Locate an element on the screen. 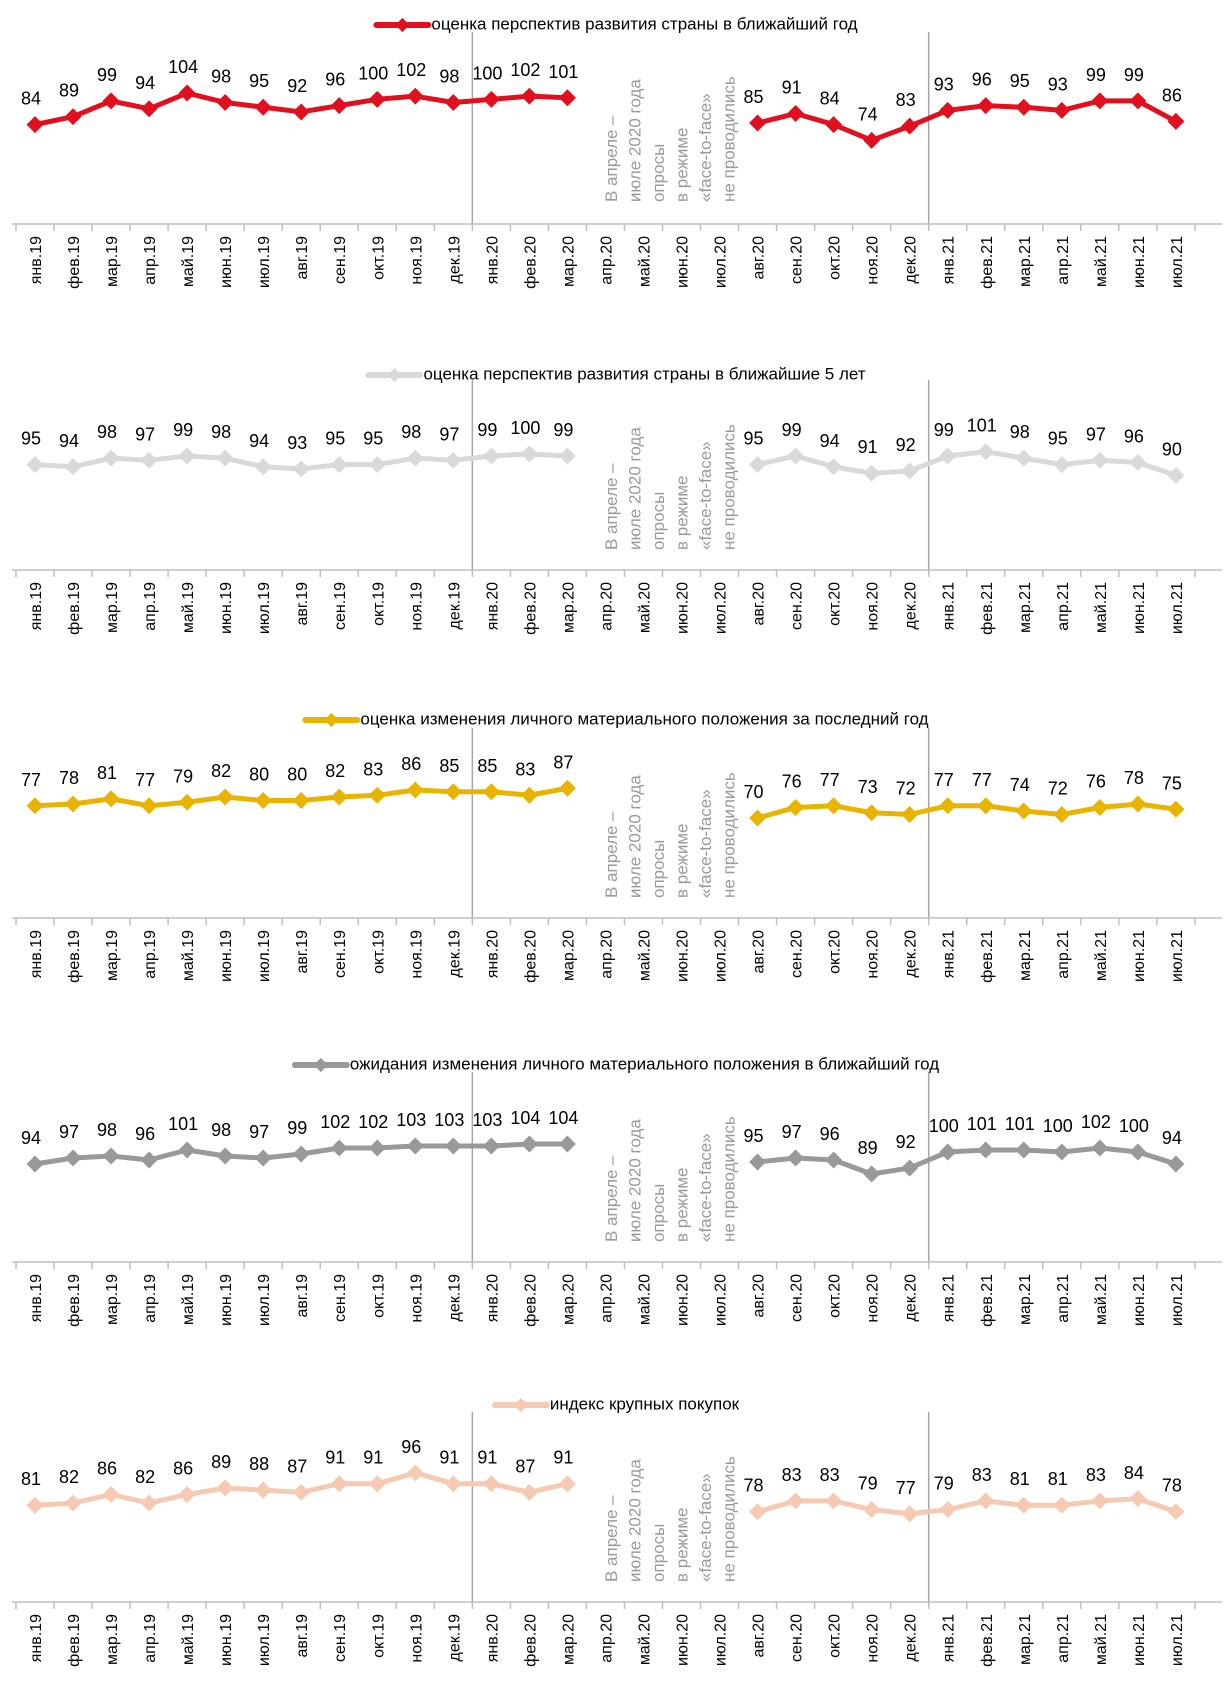 The image size is (1224, 1704). data-label: 92 is located at coordinates (297, 86).